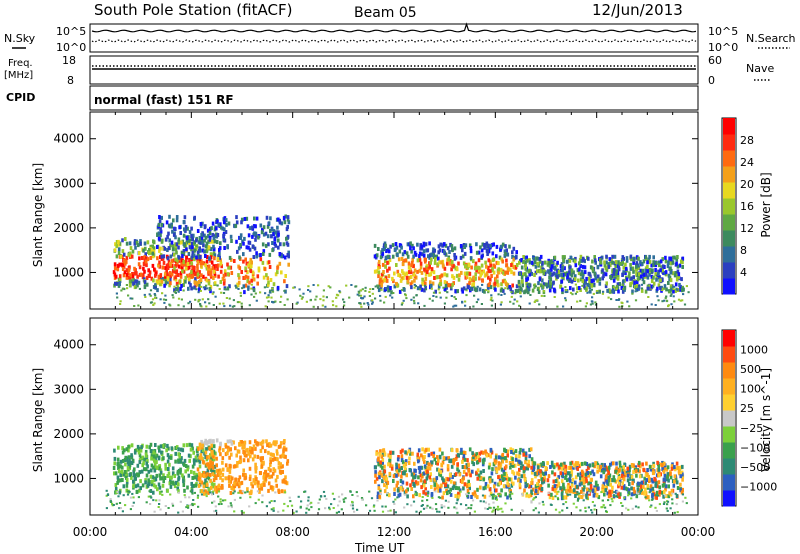 The width and height of the screenshot is (800, 554). Describe the element at coordinates (68, 478) in the screenshot. I see `y-tick-label: 1000` at that location.